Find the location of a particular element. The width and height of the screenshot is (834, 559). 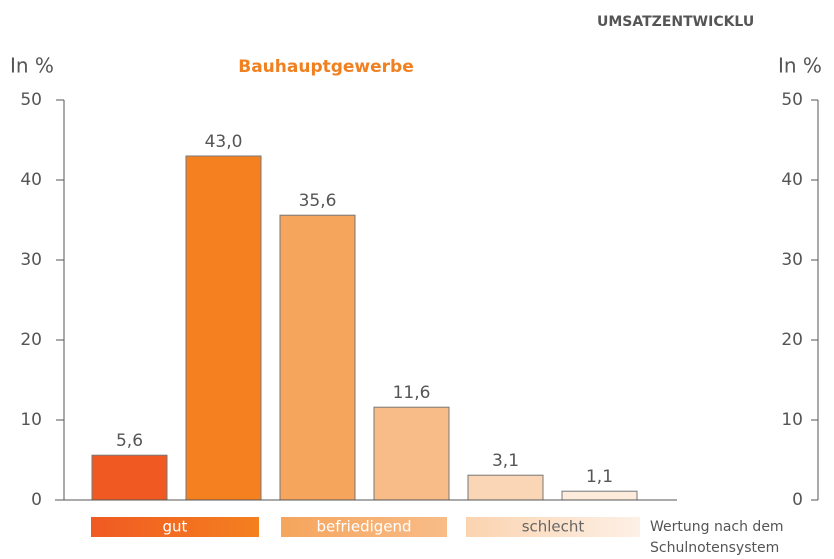

right-y-tick-label: 0 is located at coordinates (797, 500).